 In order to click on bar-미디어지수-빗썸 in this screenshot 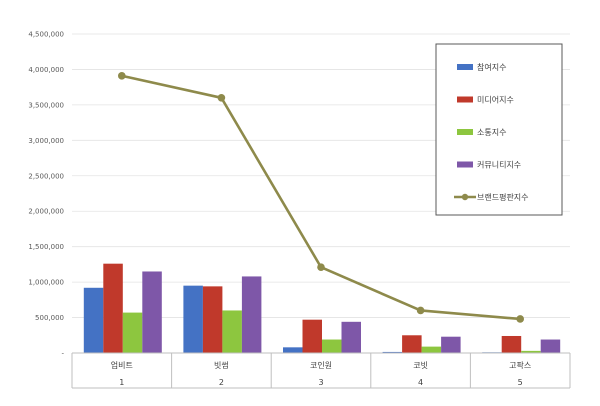, I will do `click(212, 319)`.